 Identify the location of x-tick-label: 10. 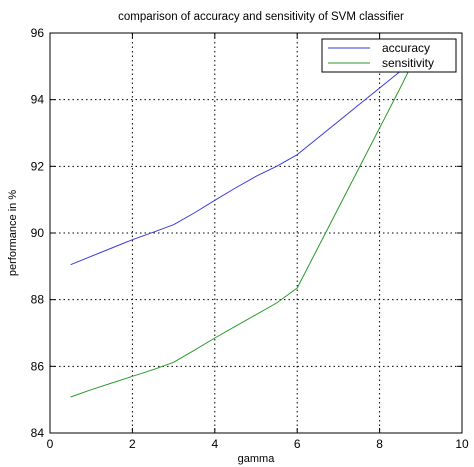
(462, 444).